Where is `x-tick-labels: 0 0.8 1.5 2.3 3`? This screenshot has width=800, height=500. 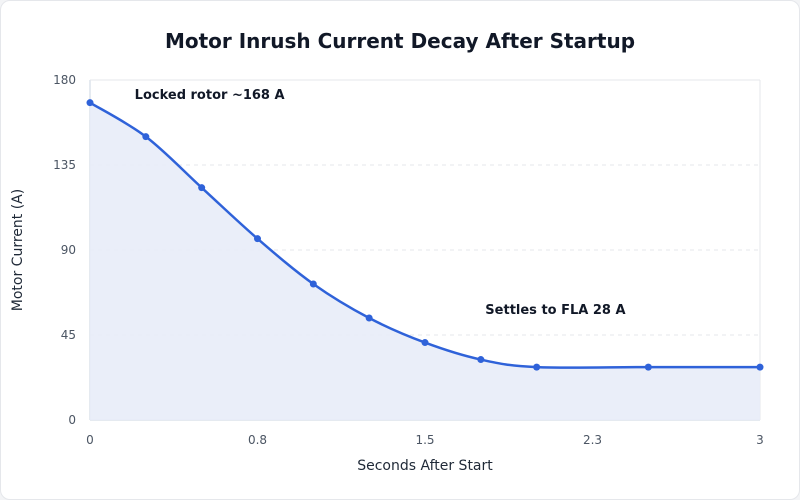 x-tick-labels: 0 0.8 1.5 2.3 3 is located at coordinates (425, 440).